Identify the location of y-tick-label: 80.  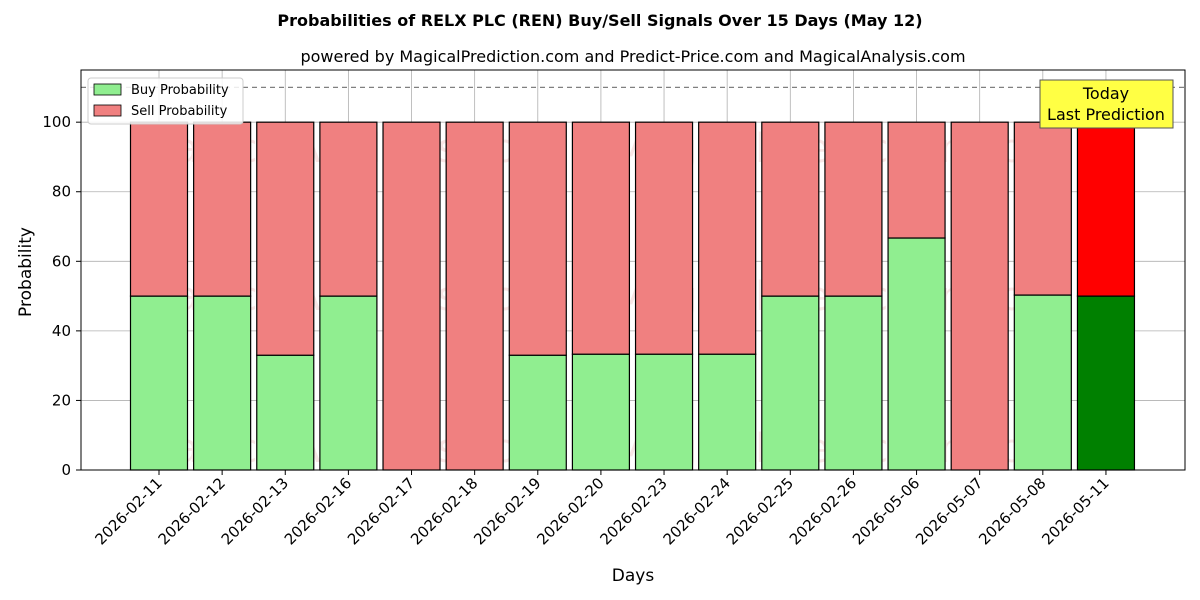
(61, 192).